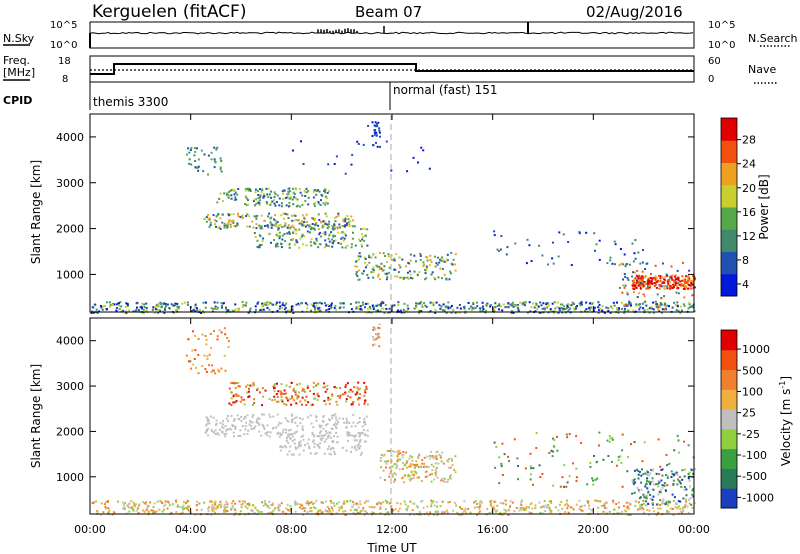 This screenshot has width=800, height=554. I want to click on beam-label: Beam 07, so click(388, 12).